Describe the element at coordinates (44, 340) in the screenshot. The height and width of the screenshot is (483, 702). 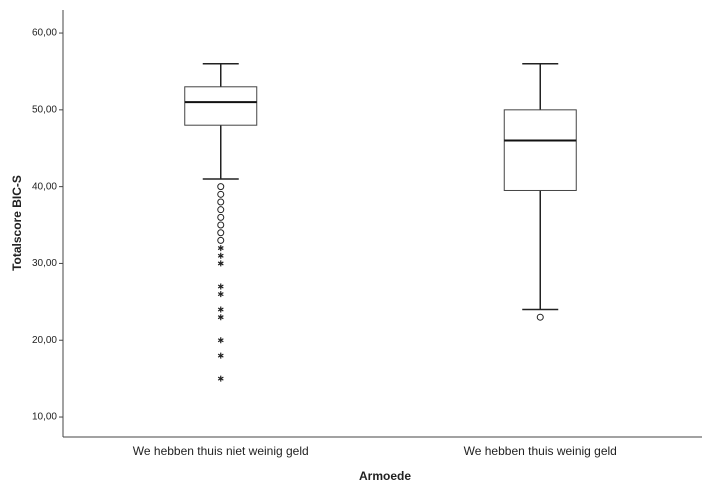
I see `y-tick-label: 20,00` at that location.